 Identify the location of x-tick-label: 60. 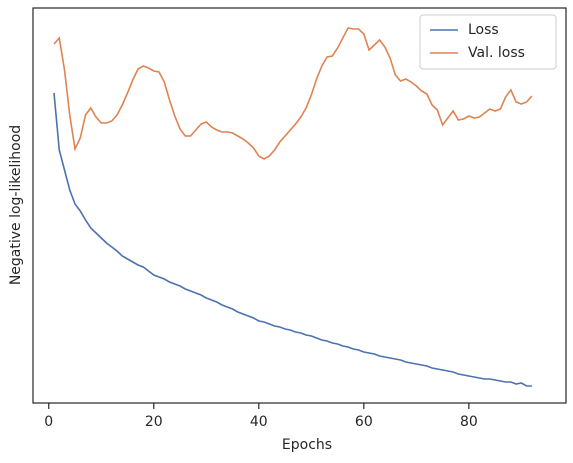
(364, 422).